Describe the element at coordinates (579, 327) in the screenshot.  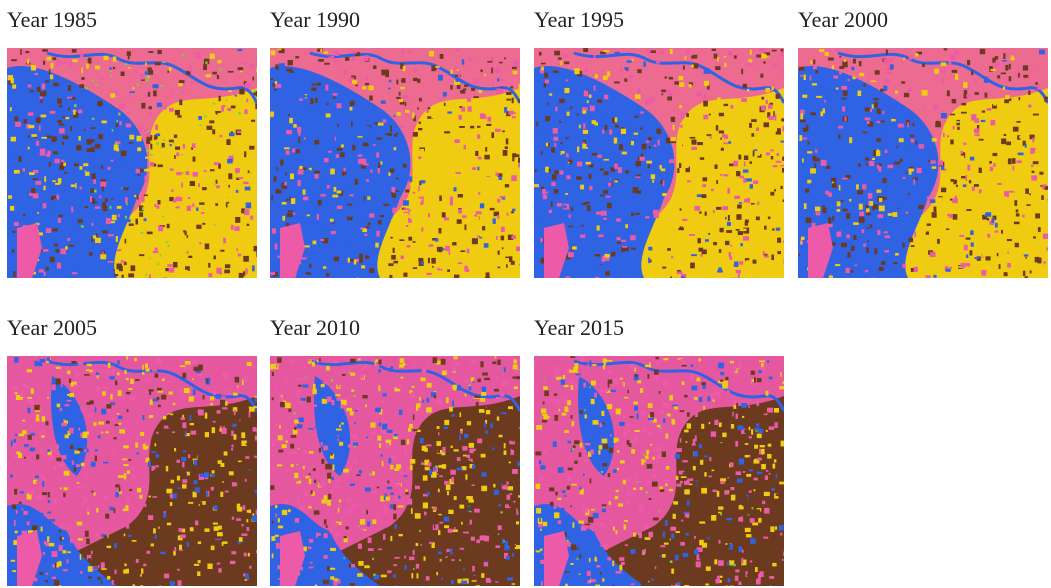
I see `panel-title: Year 2015` at that location.